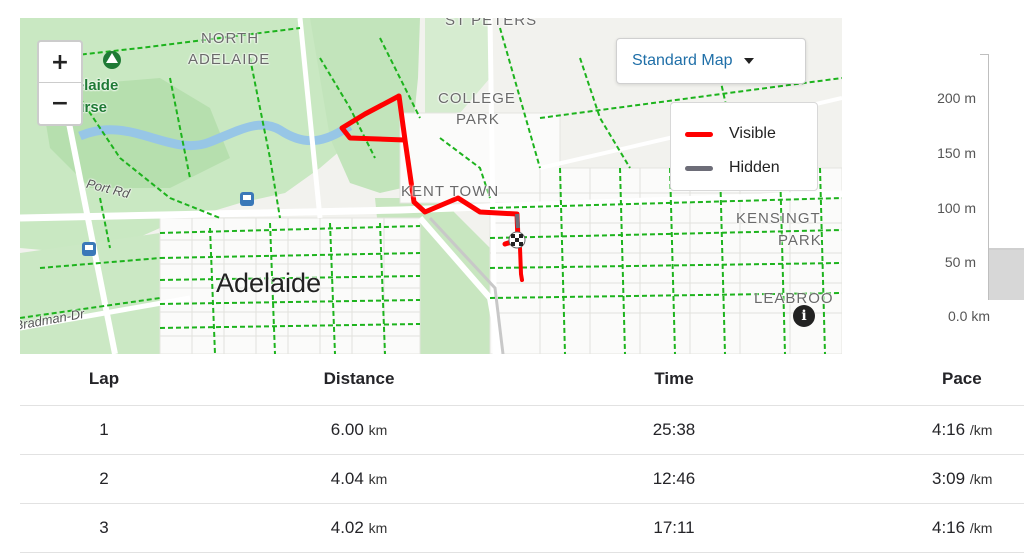  What do you see at coordinates (674, 380) in the screenshot?
I see `header-time: Time` at bounding box center [674, 380].